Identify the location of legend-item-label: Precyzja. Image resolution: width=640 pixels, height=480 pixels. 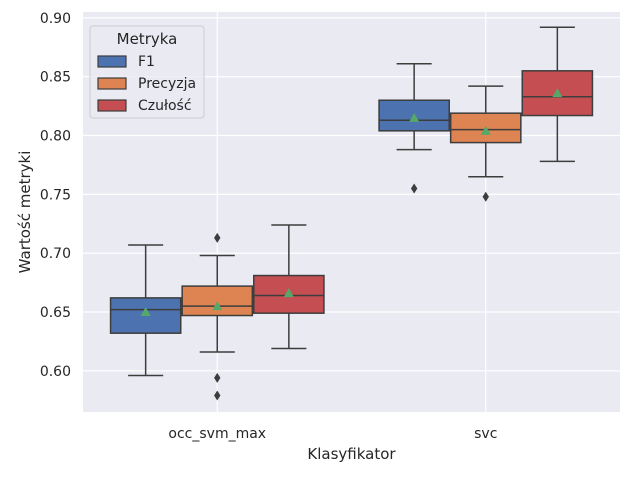
(167, 84).